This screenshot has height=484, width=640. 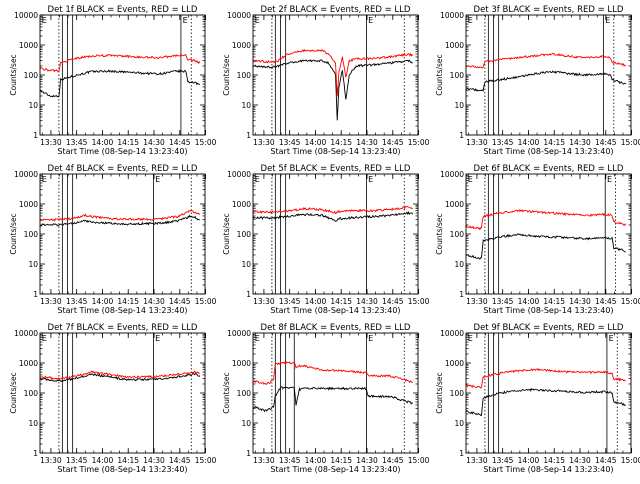 What do you see at coordinates (549, 169) in the screenshot?
I see `panel-title: Det 6f BLACK = Events, RED = LLD` at bounding box center [549, 169].